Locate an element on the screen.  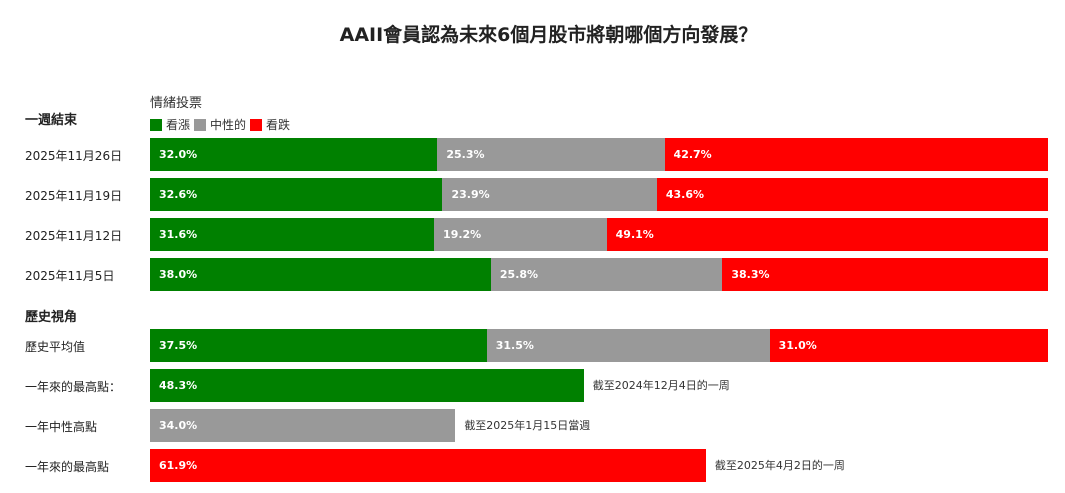
bar-note: 截至2025年1月15日當週 is located at coordinates (527, 425).